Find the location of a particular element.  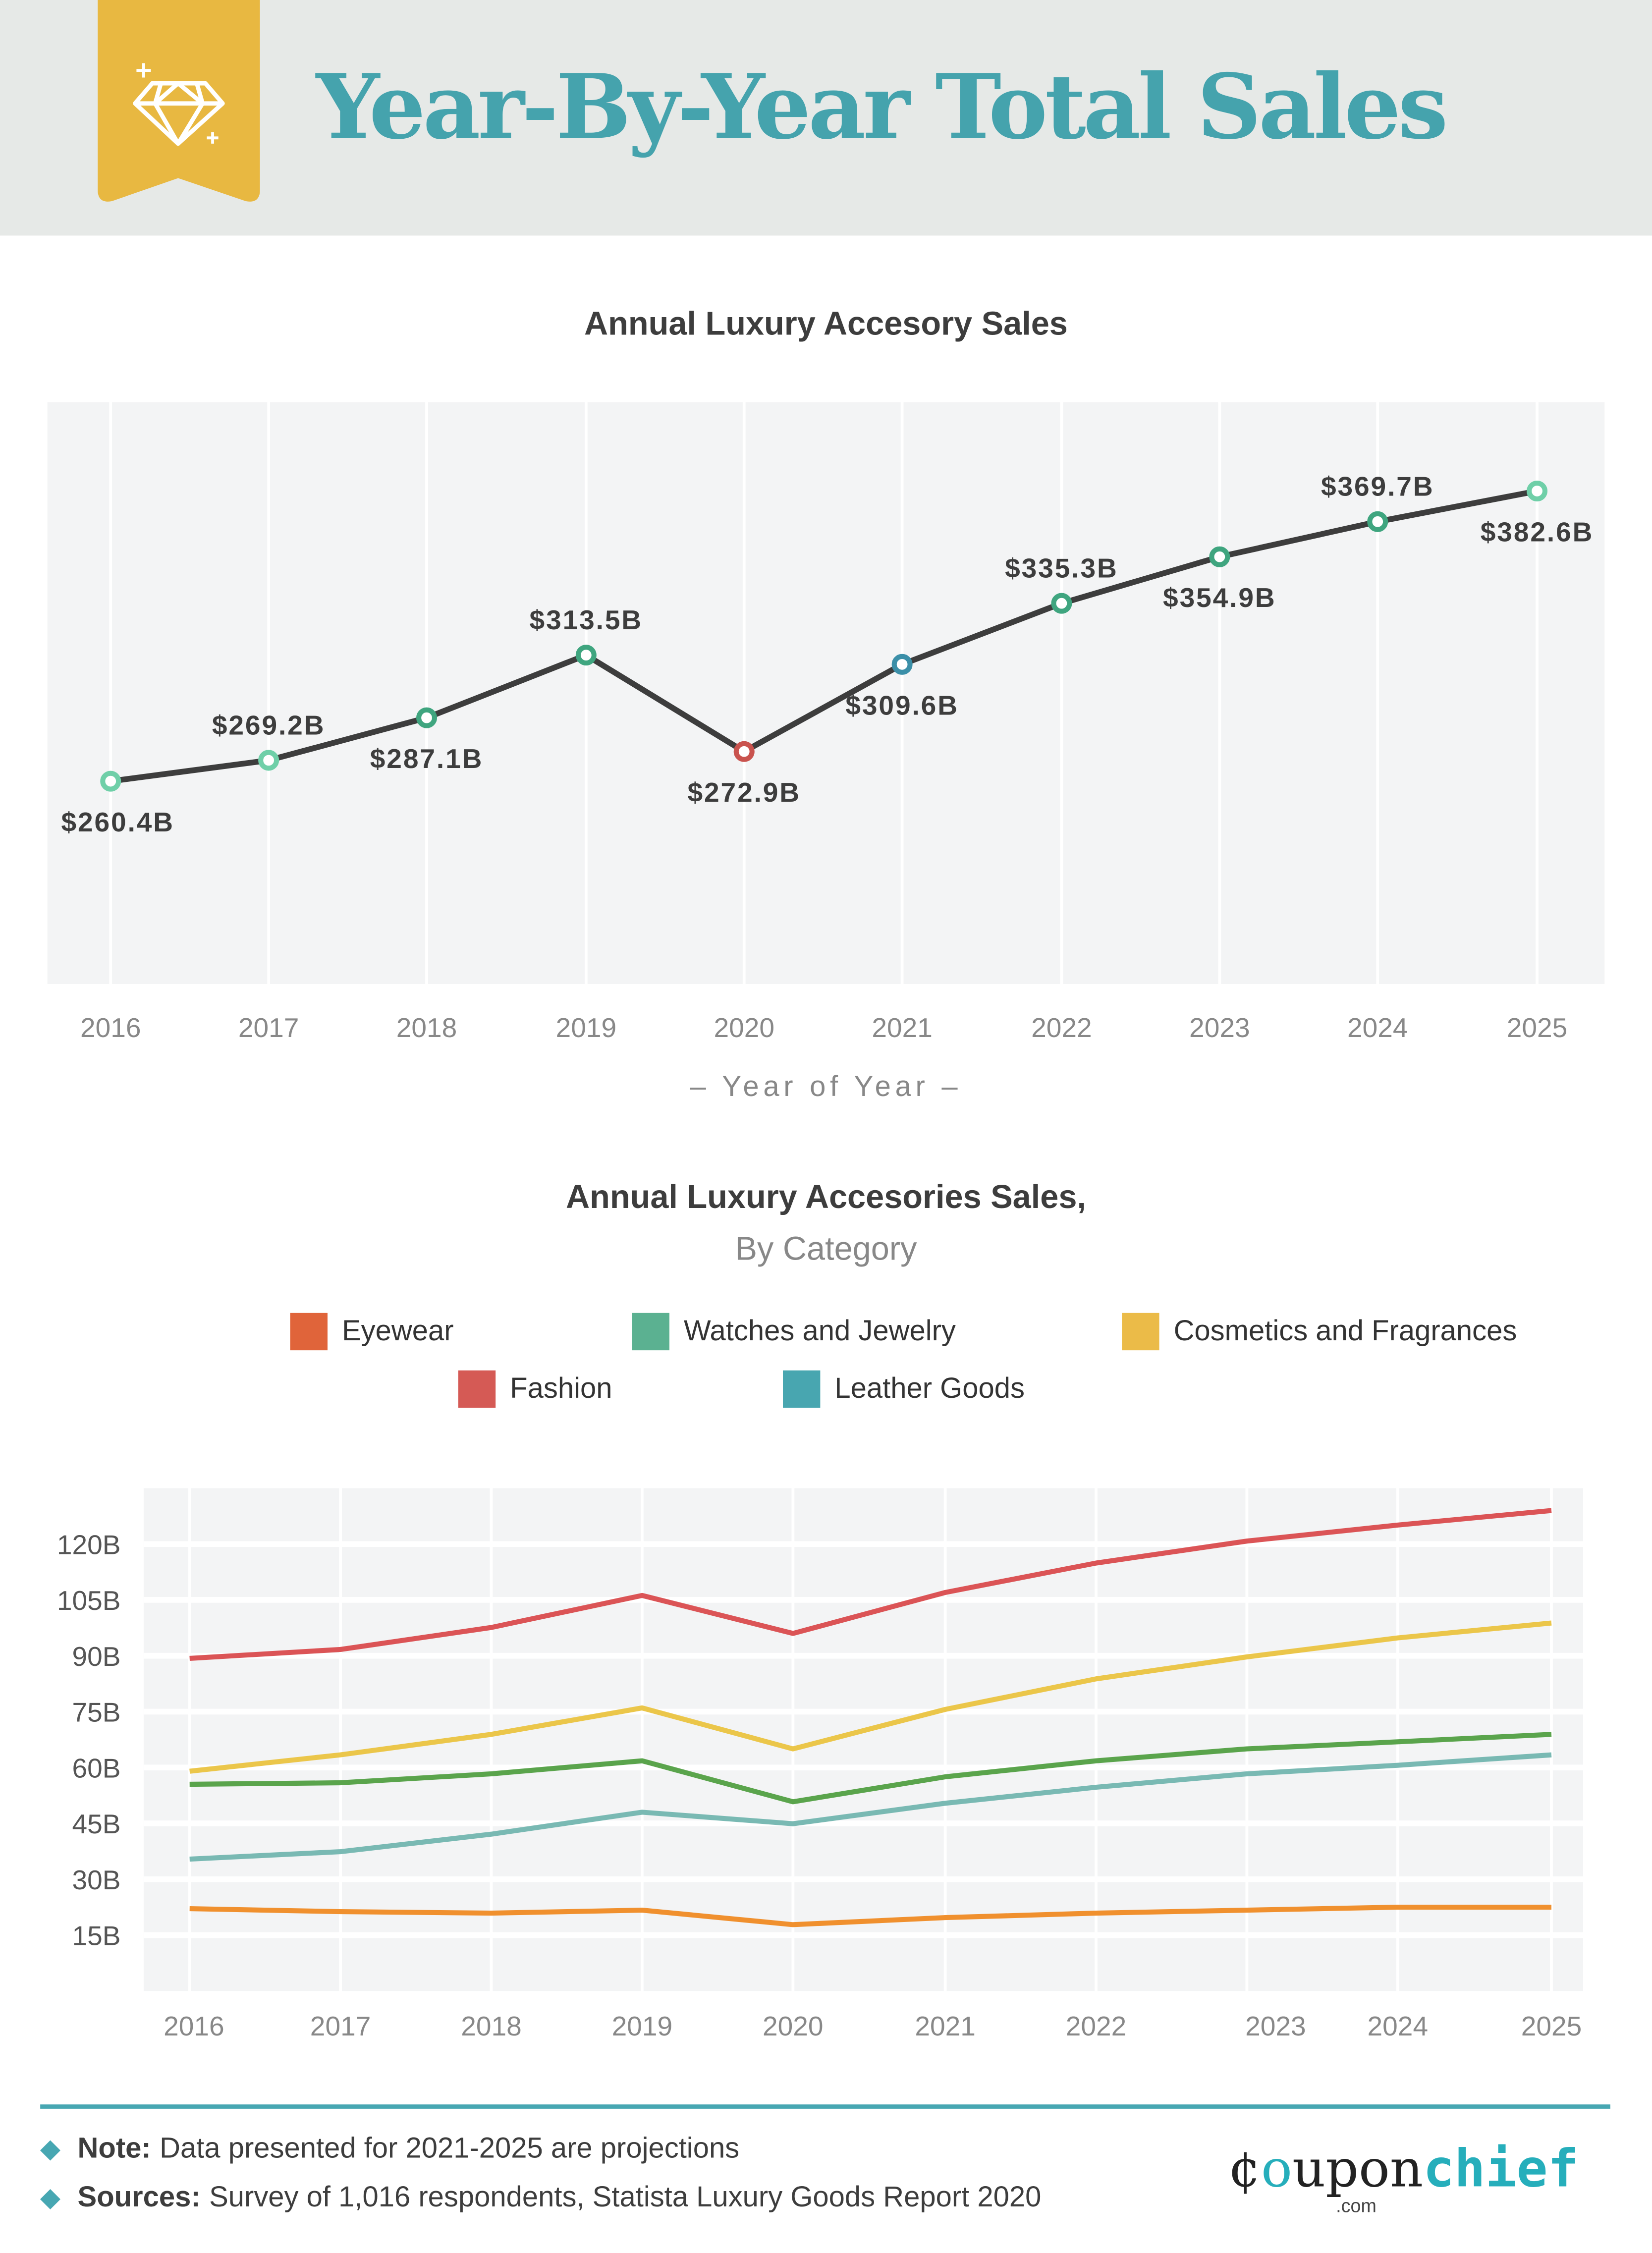

chart1-x-axis-title: – Year of Year – is located at coordinates (826, 1087).